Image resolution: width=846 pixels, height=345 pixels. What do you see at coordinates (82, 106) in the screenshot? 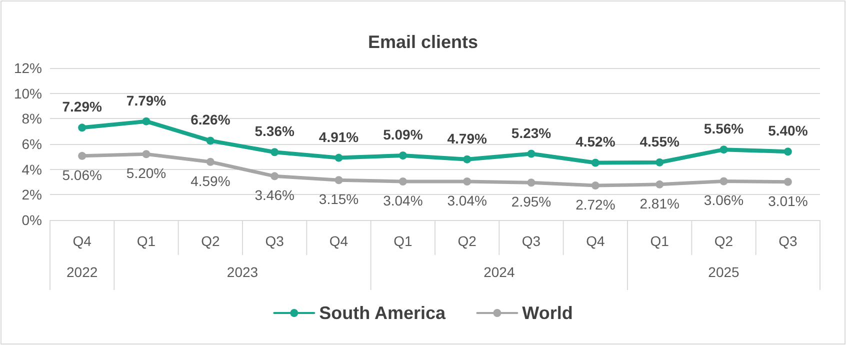
I see `data-label: 7.29%` at bounding box center [82, 106].